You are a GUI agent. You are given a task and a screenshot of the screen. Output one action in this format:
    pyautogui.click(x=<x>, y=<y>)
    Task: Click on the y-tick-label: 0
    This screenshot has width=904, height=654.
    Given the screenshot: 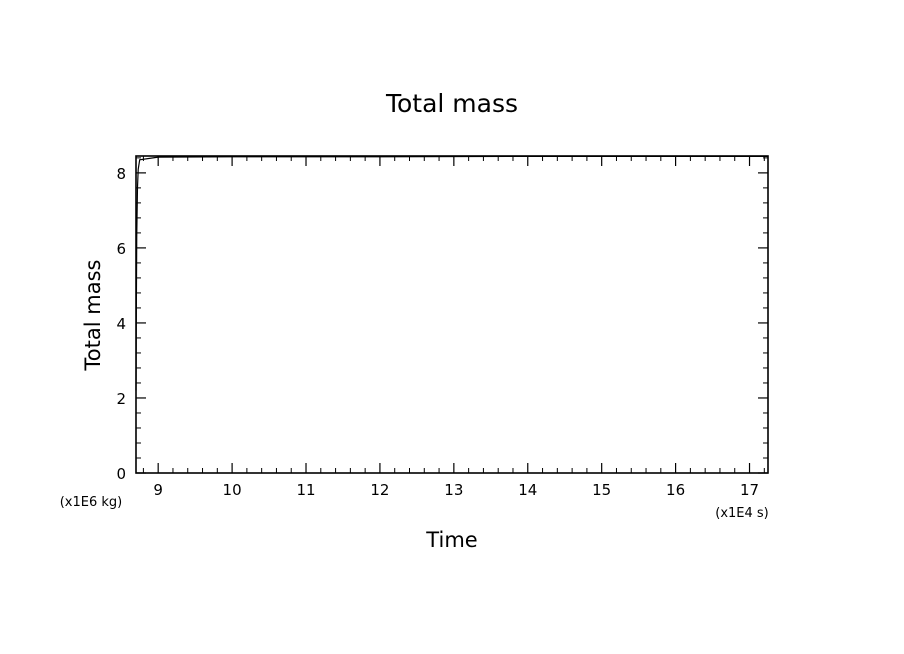 What is the action you would take?
    pyautogui.click(x=121, y=474)
    